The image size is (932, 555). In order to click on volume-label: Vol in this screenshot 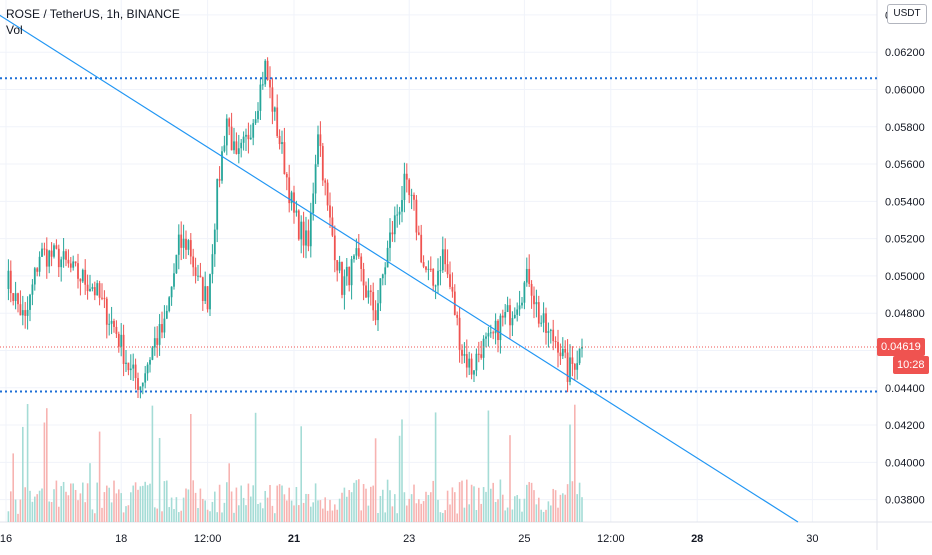, I will do `click(14, 30)`.